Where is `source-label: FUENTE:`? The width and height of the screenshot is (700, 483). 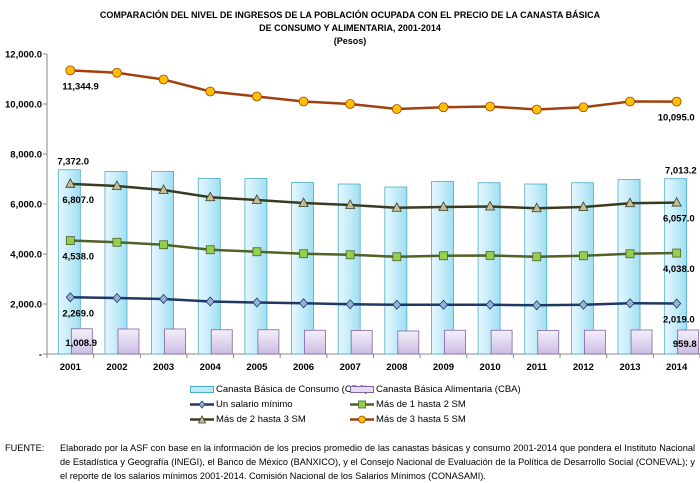
source-label: FUENTE: is located at coordinates (25, 448).